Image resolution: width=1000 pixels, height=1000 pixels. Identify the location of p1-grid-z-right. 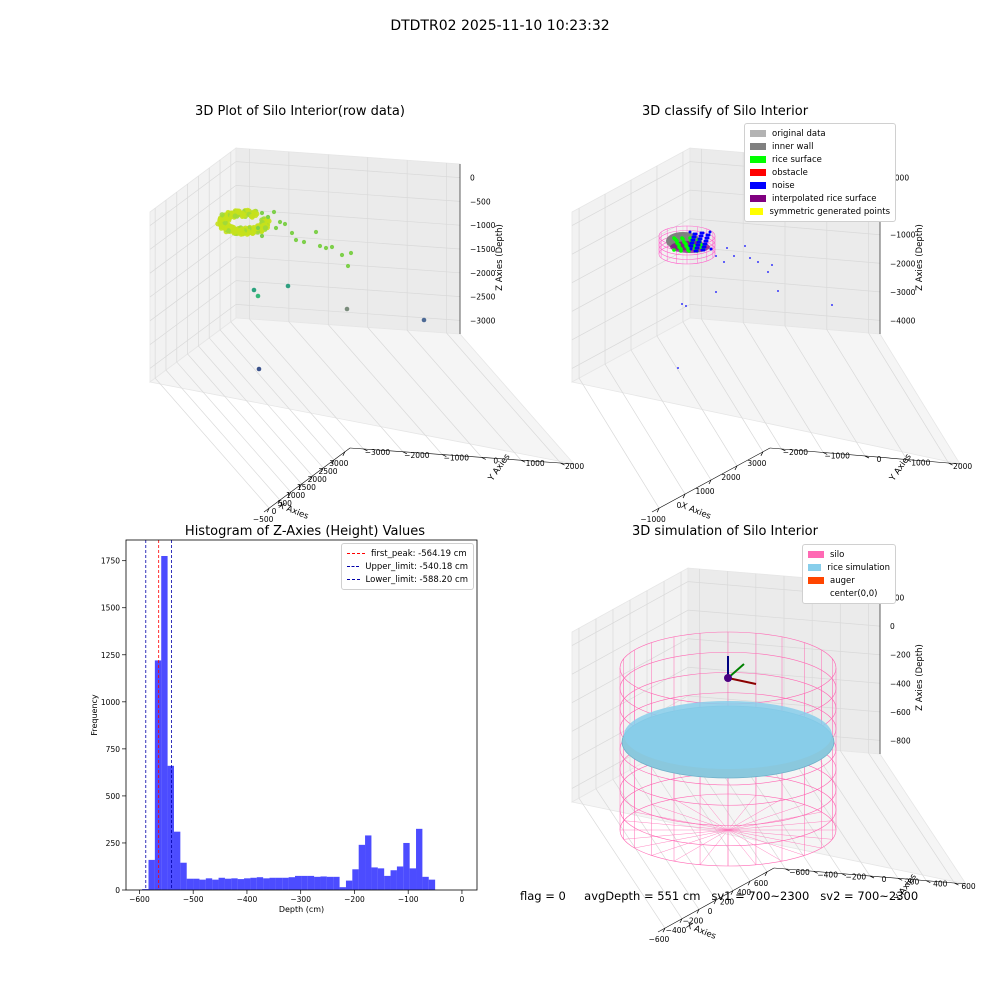
(348, 312).